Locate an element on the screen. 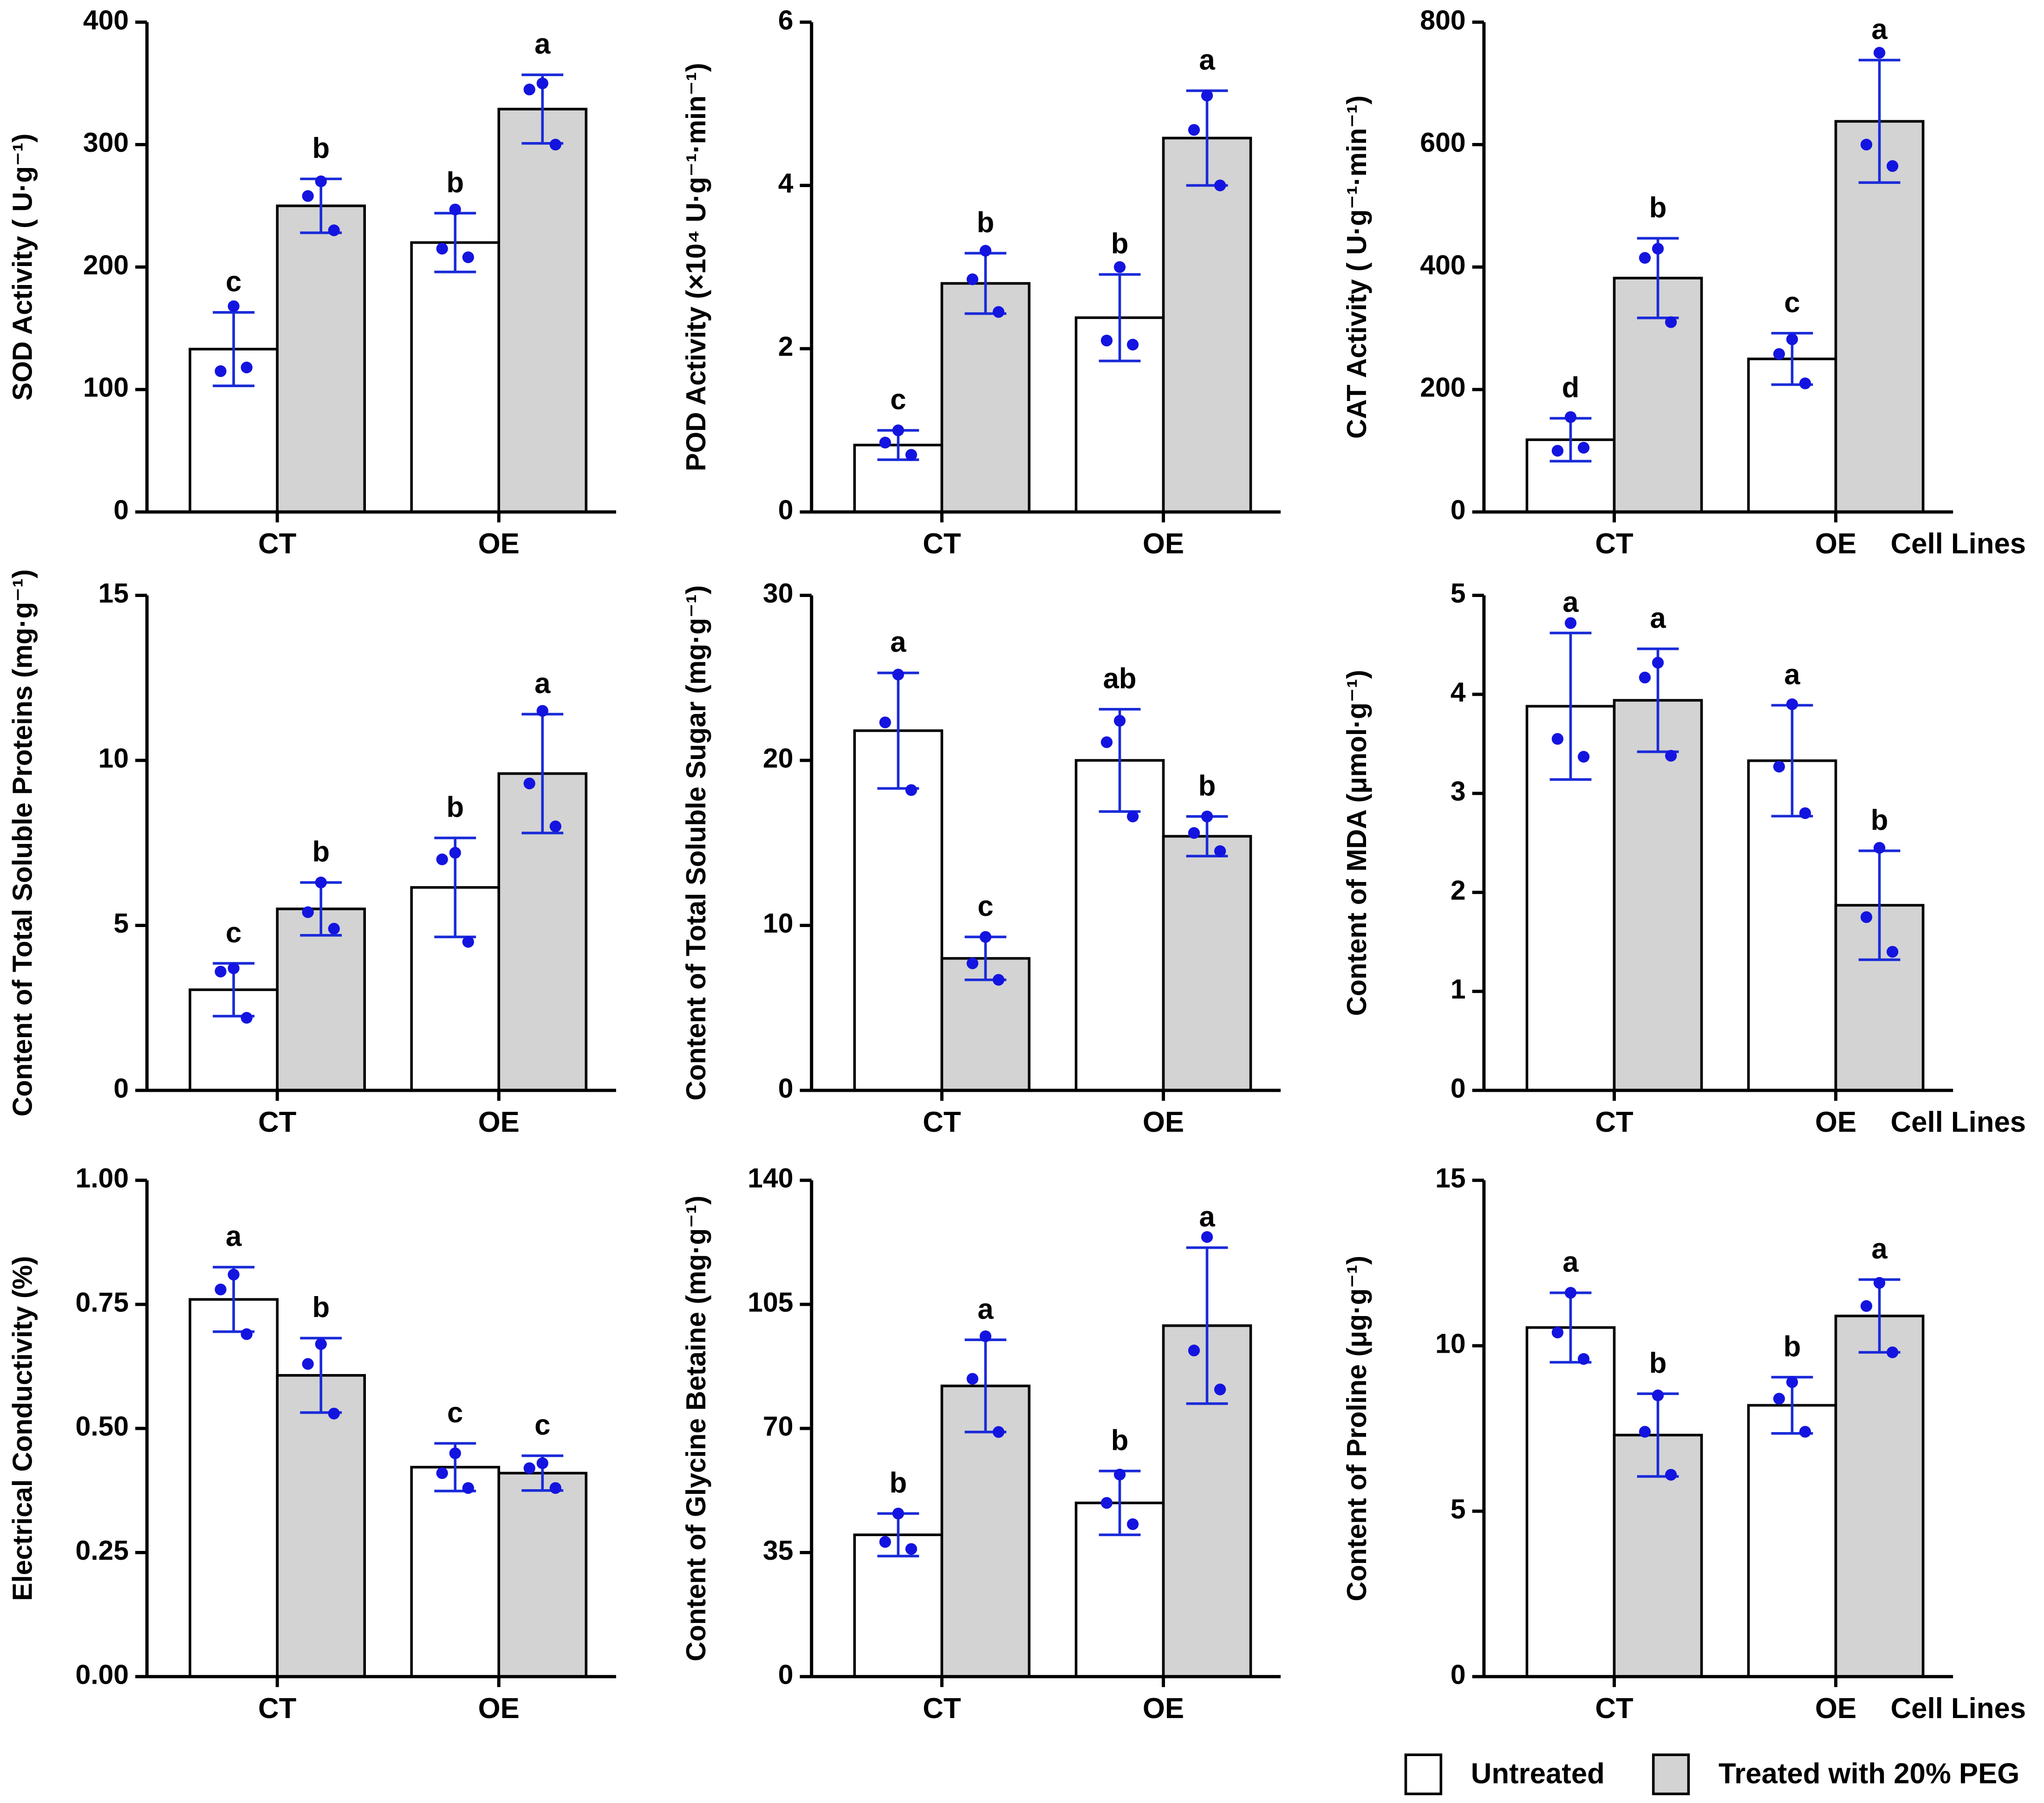 Image resolution: width=2044 pixels, height=1803 pixels. y-axis-label: Content of MDA (μmol·g⁻¹) is located at coordinates (1357, 843).